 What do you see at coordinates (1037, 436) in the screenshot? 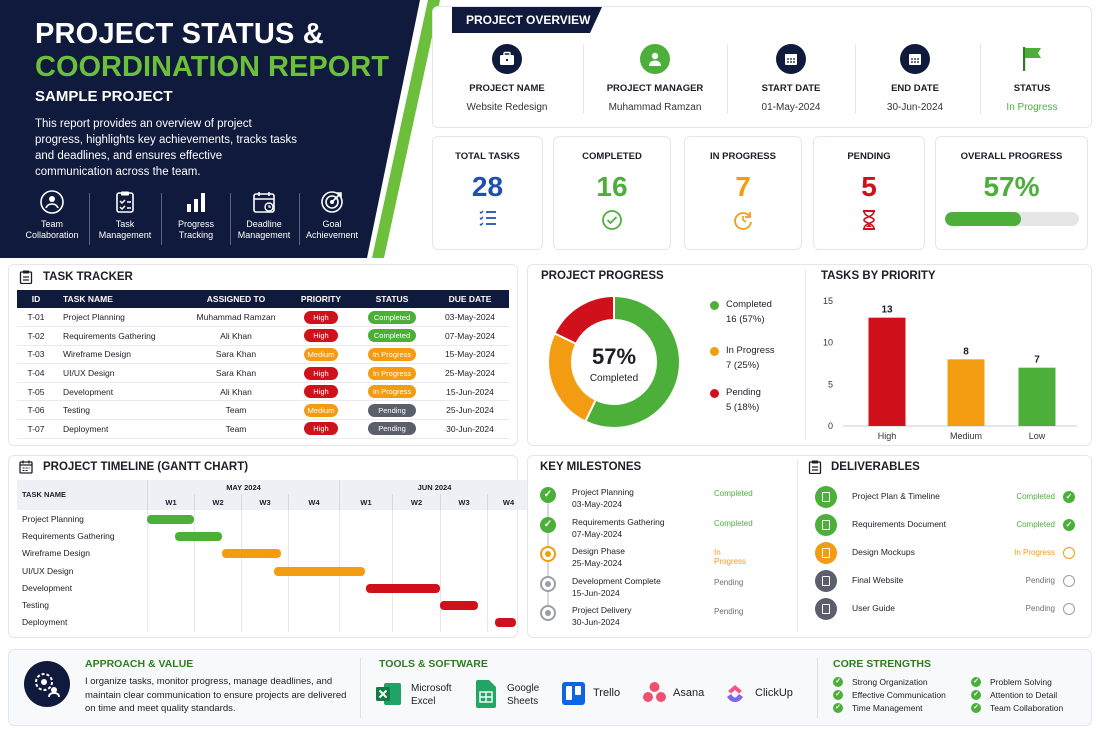
I see `x-tick-label: Low` at bounding box center [1037, 436].